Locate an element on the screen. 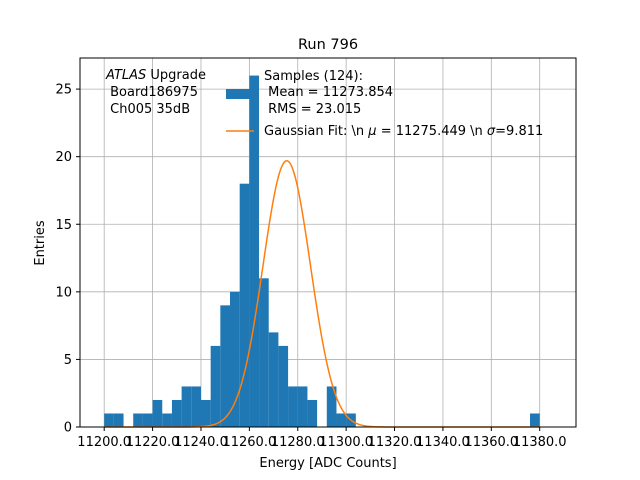 The height and width of the screenshot is (480, 640). legend-hist-line3: RMS = 23.015 is located at coordinates (312, 109).